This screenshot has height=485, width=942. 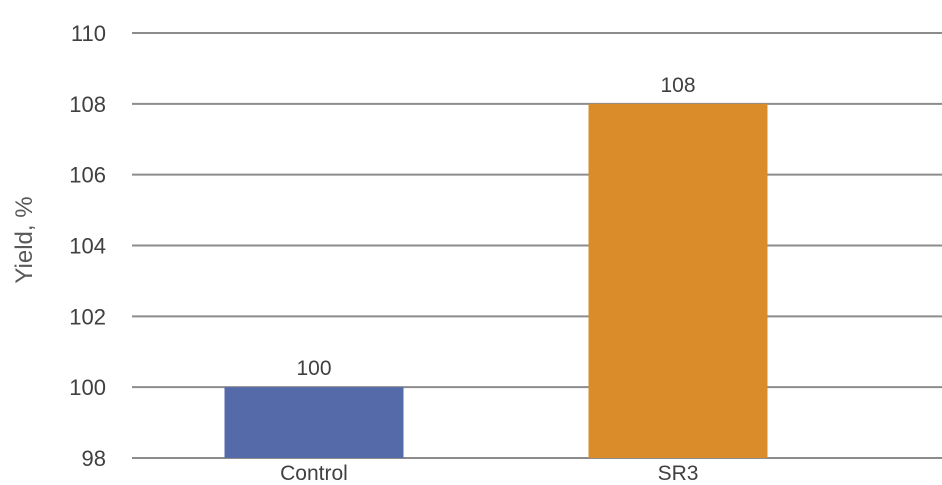 I want to click on y-tick-label: 106, so click(x=87, y=175).